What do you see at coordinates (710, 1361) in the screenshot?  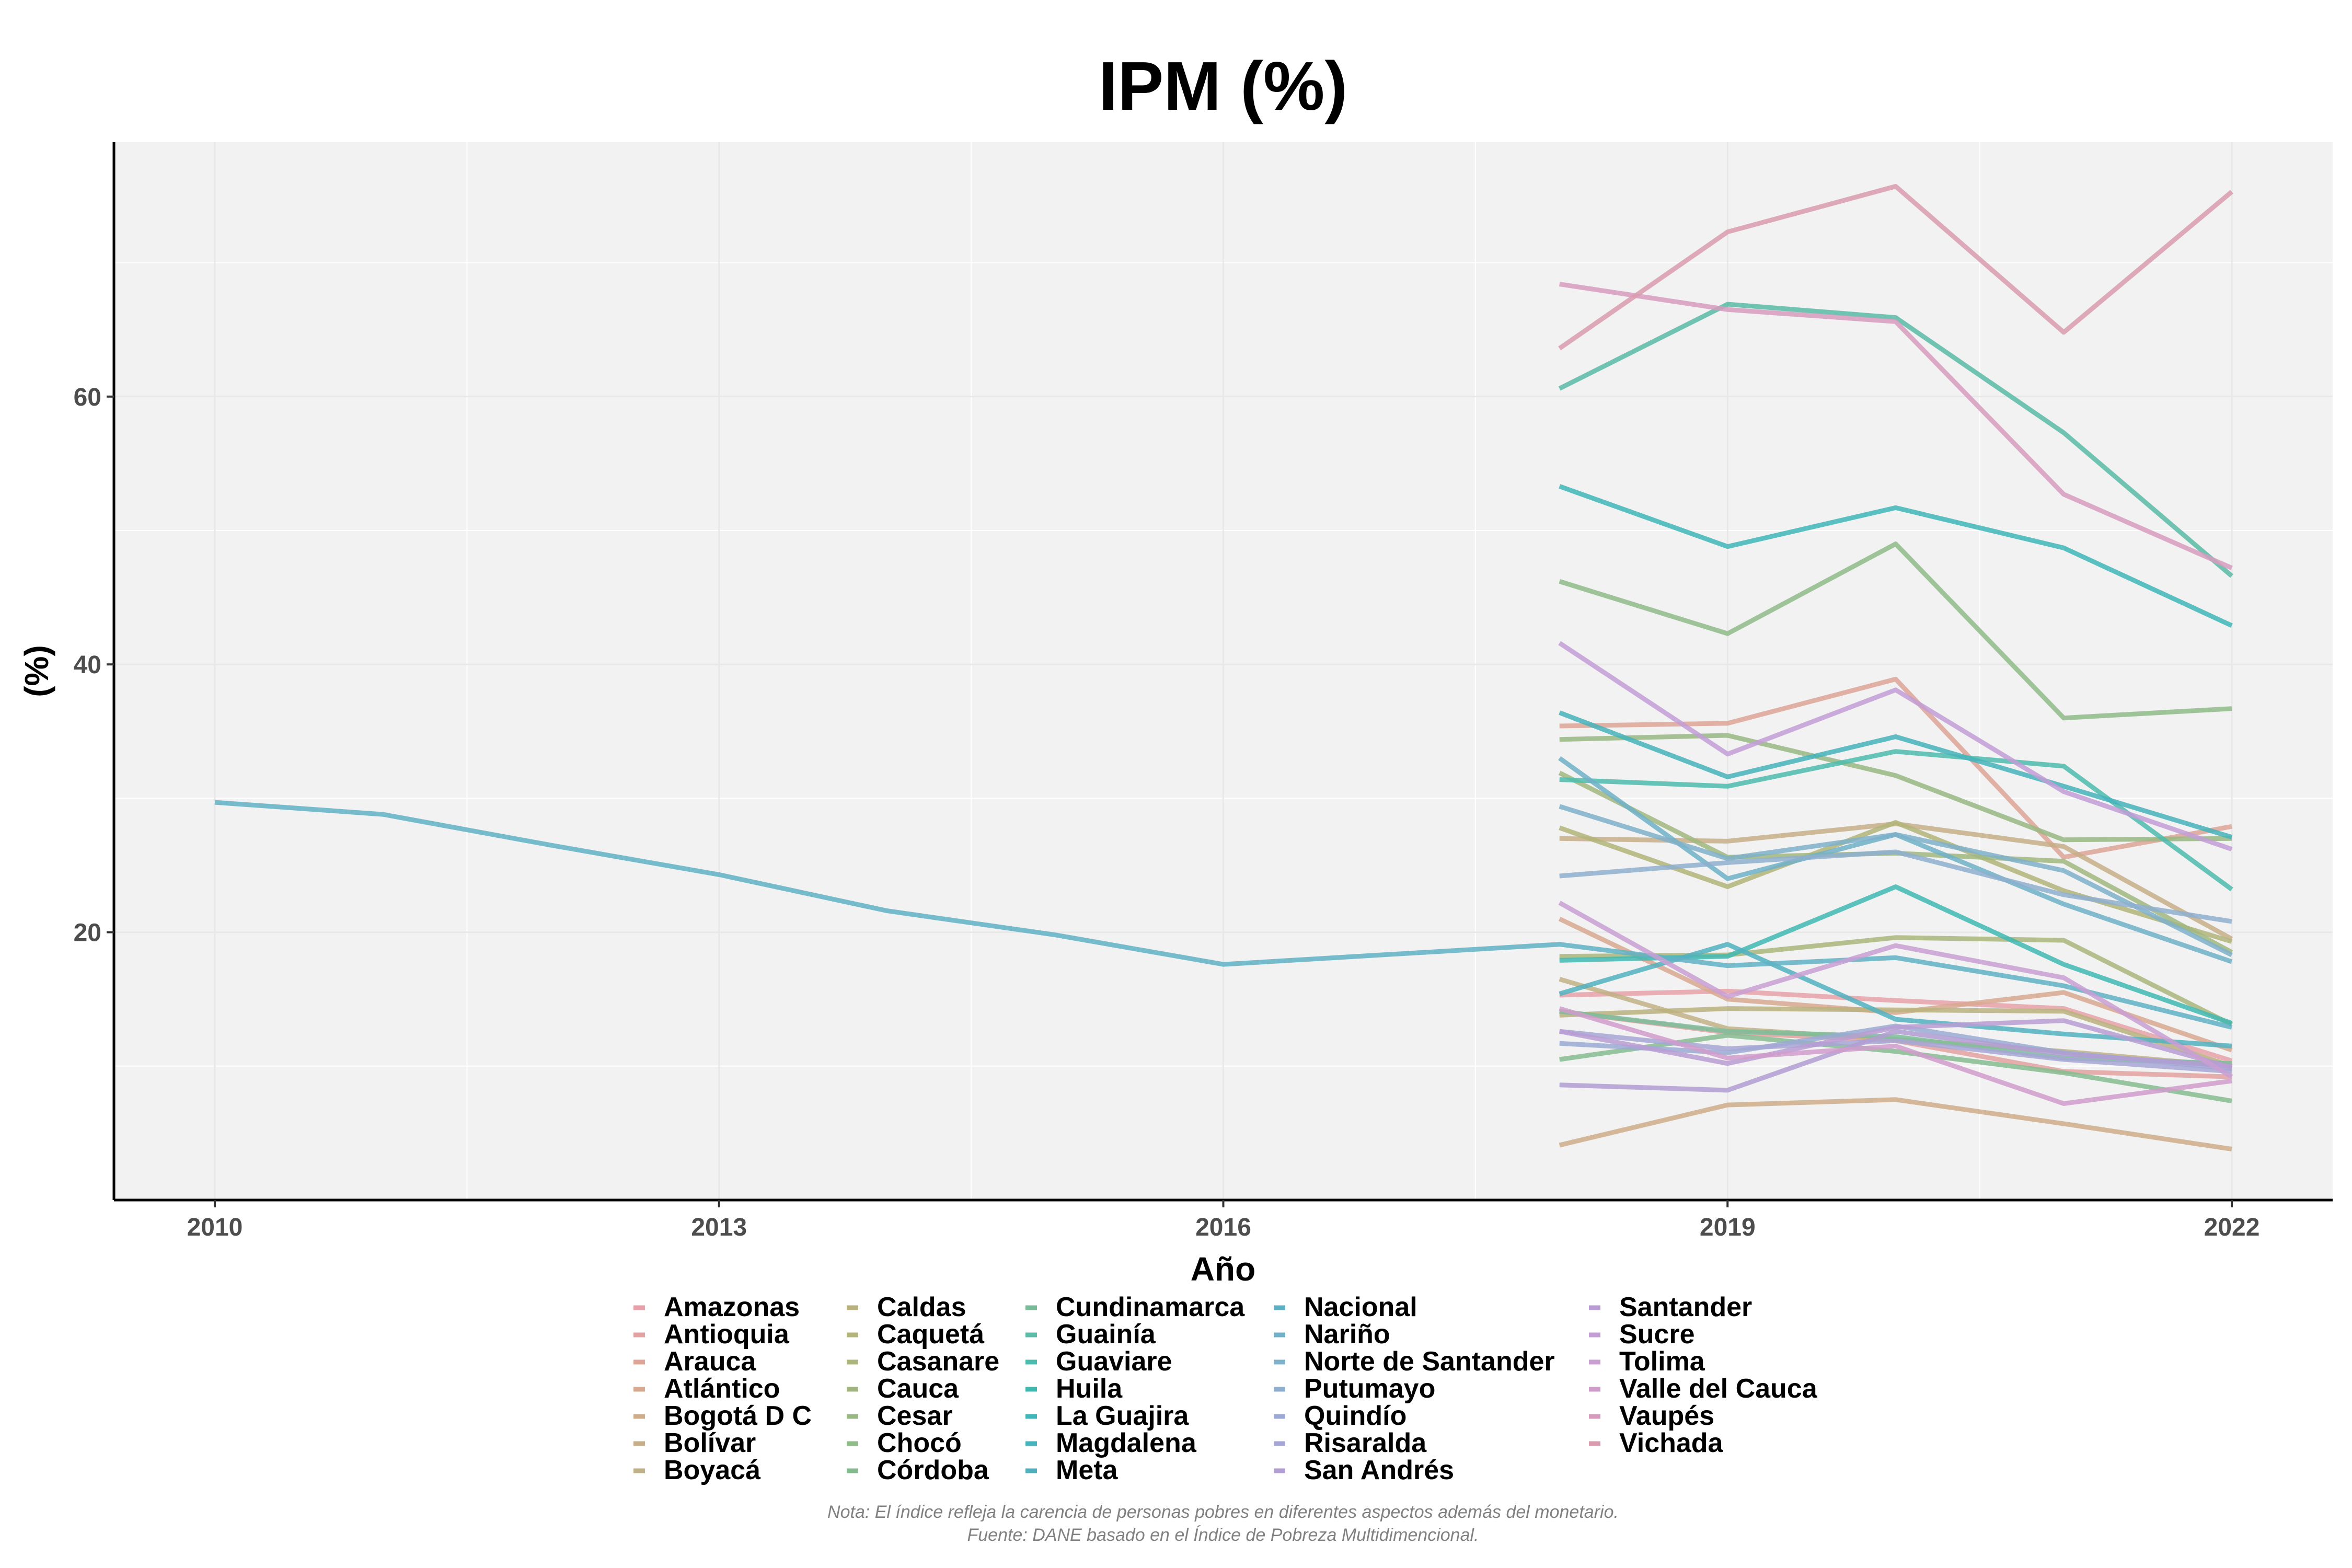 I see `legend-label: Arauca` at bounding box center [710, 1361].